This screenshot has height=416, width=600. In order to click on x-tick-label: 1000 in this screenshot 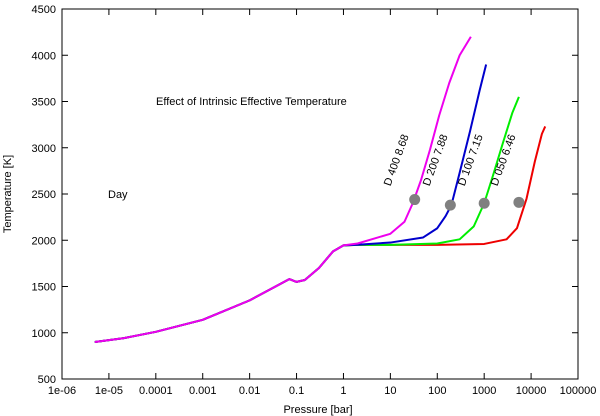, I will do `click(484, 391)`.